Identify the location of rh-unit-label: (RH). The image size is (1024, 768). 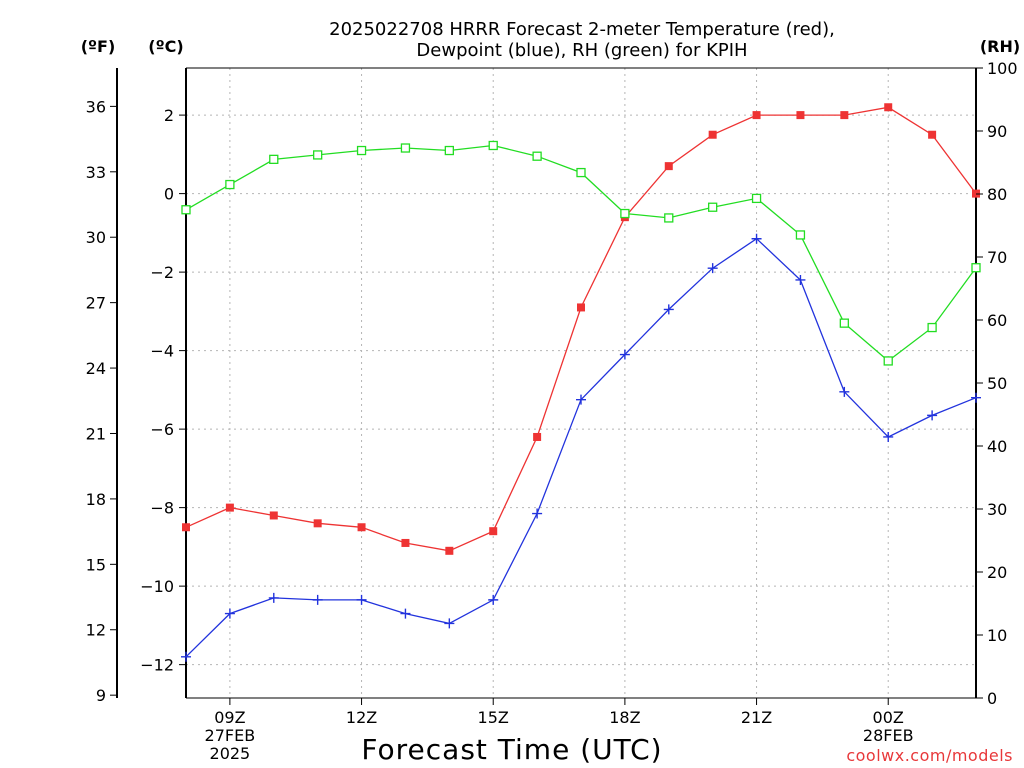
(1000, 46).